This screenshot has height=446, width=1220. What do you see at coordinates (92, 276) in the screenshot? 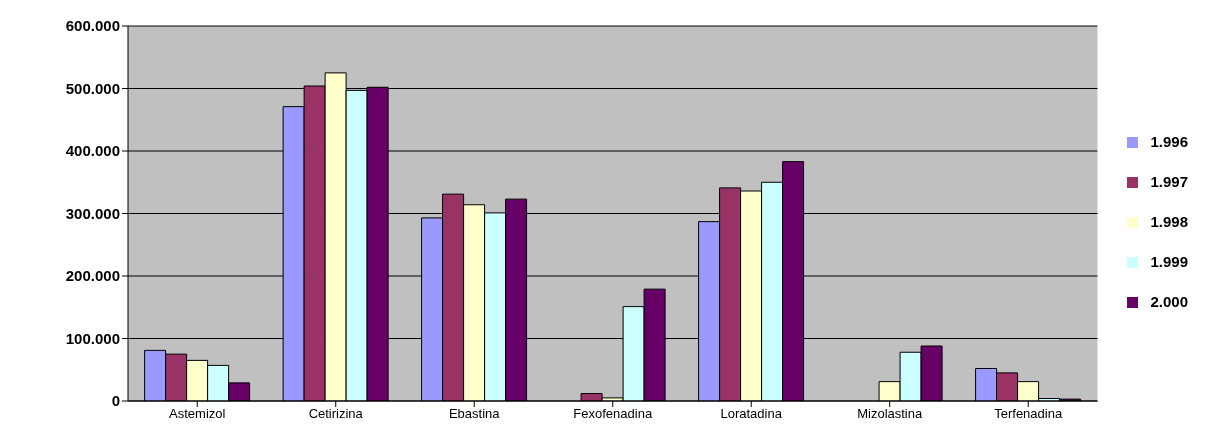
I see `y-tick-label: 200.000` at bounding box center [92, 276].